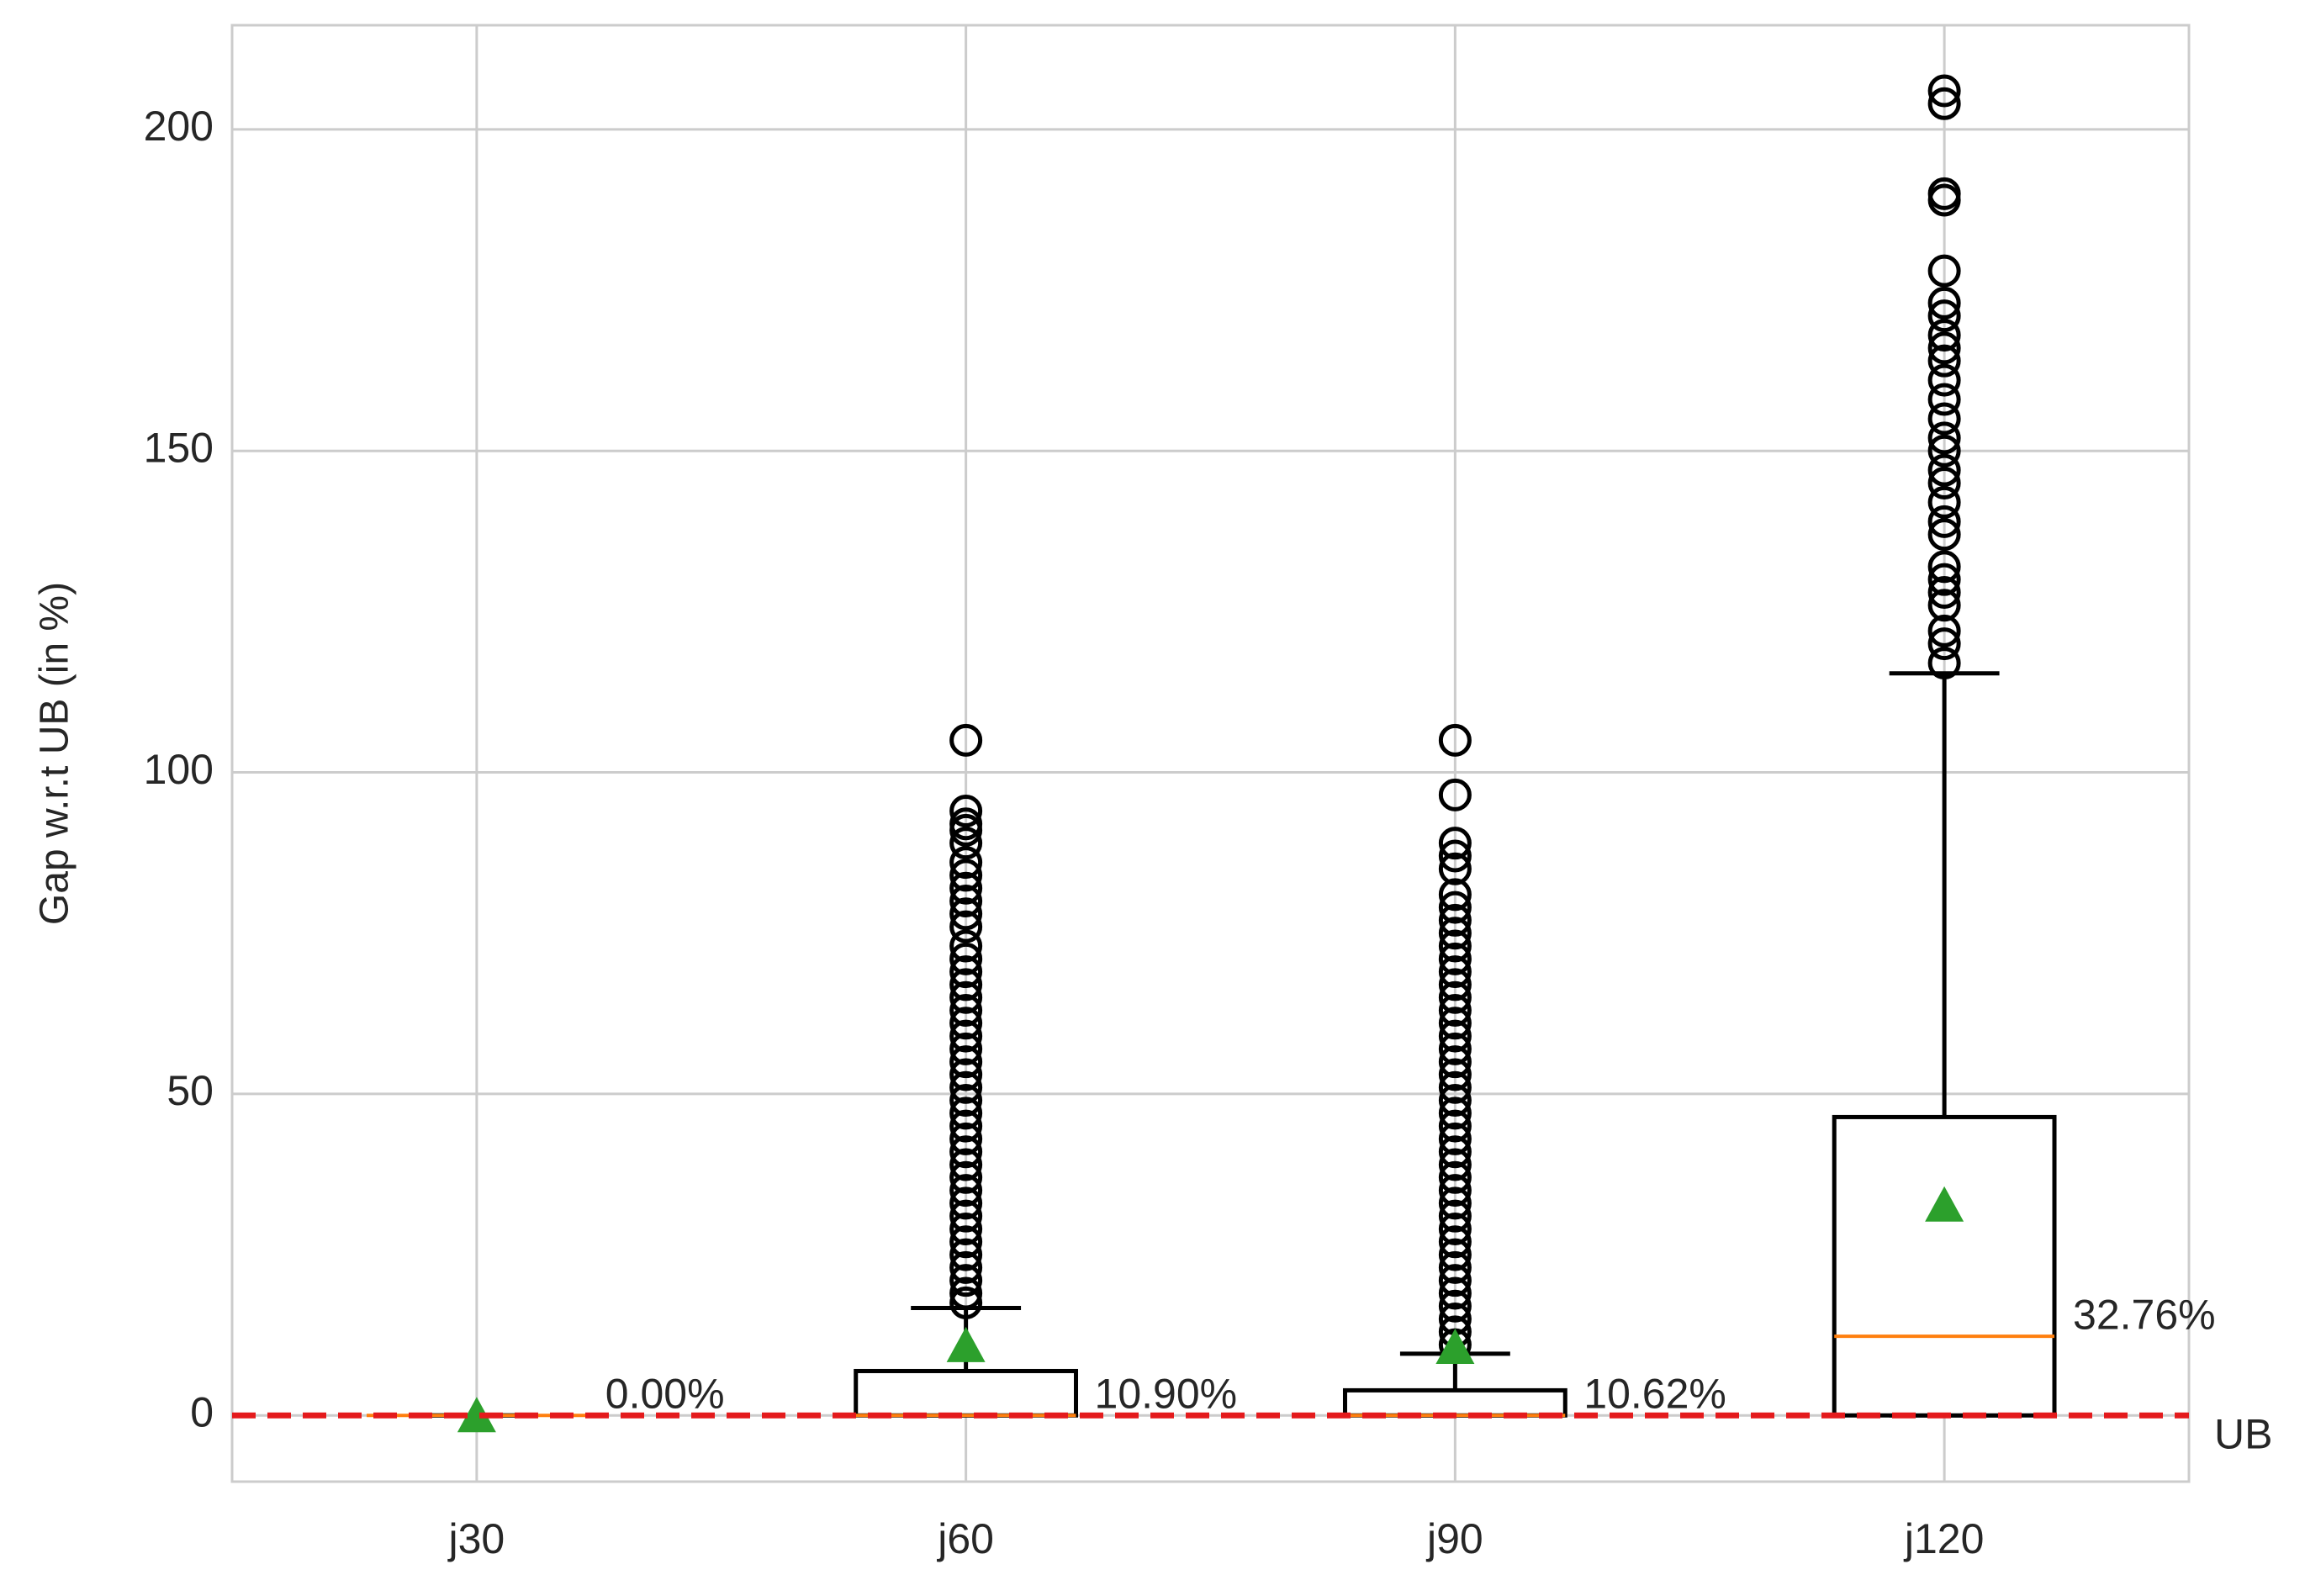  Describe the element at coordinates (476, 1538) in the screenshot. I see `x-tick-label: j30` at that location.